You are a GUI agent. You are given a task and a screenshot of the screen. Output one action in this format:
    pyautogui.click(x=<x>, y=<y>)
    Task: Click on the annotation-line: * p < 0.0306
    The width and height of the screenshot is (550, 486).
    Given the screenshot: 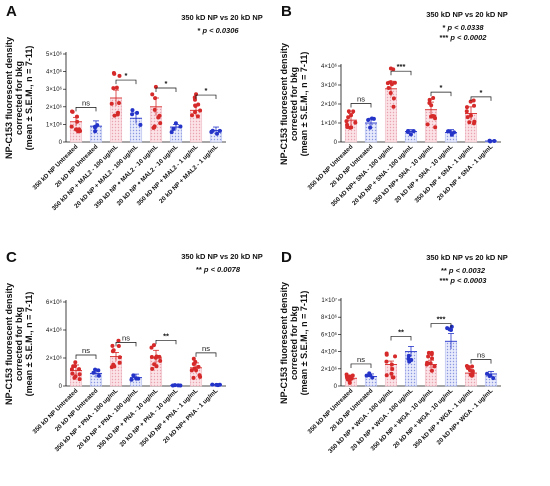 What is the action you would take?
    pyautogui.click(x=218, y=30)
    